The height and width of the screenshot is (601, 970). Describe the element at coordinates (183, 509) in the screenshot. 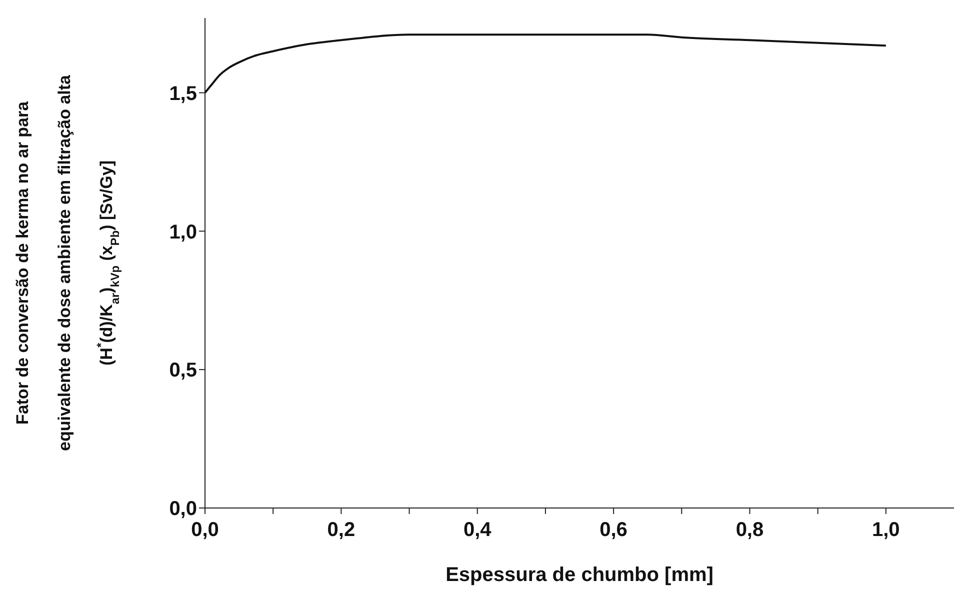

I see `y-tick-label: 0,0` at that location.